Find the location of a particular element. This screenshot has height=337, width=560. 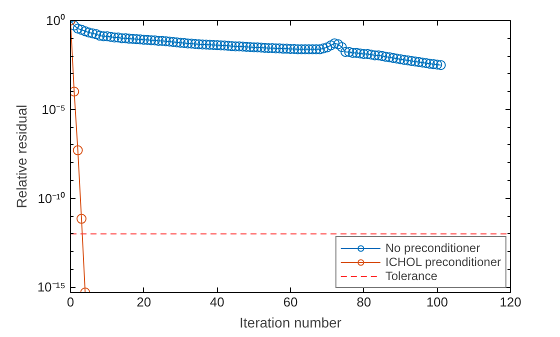

x-tick-label: 80 is located at coordinates (364, 302).